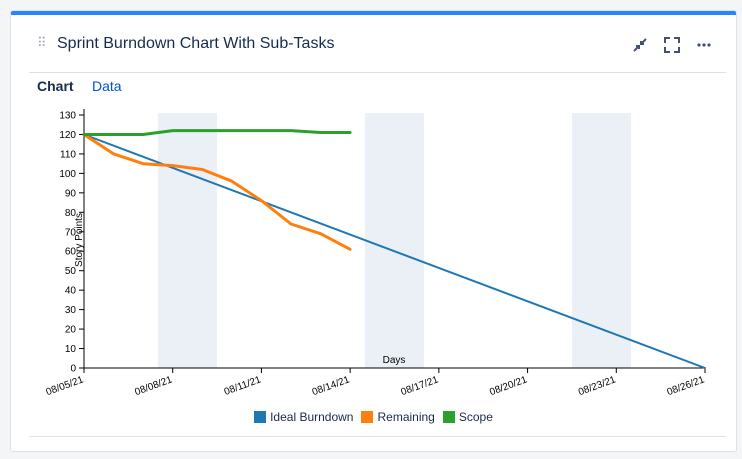  What do you see at coordinates (312, 417) in the screenshot?
I see `legend-label: Ideal Burndown` at bounding box center [312, 417].